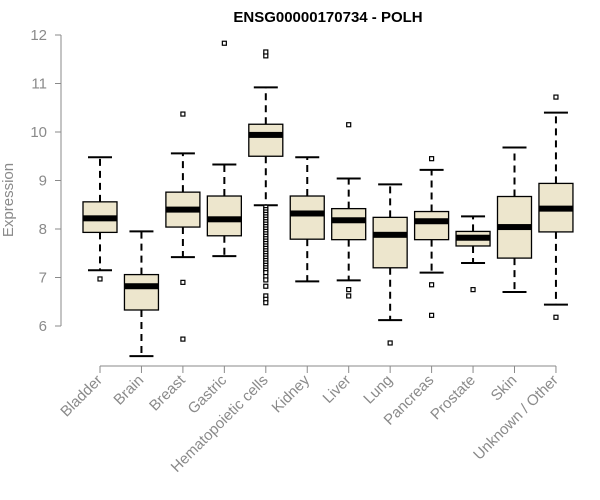  I want to click on box-unknown-other, so click(556, 207).